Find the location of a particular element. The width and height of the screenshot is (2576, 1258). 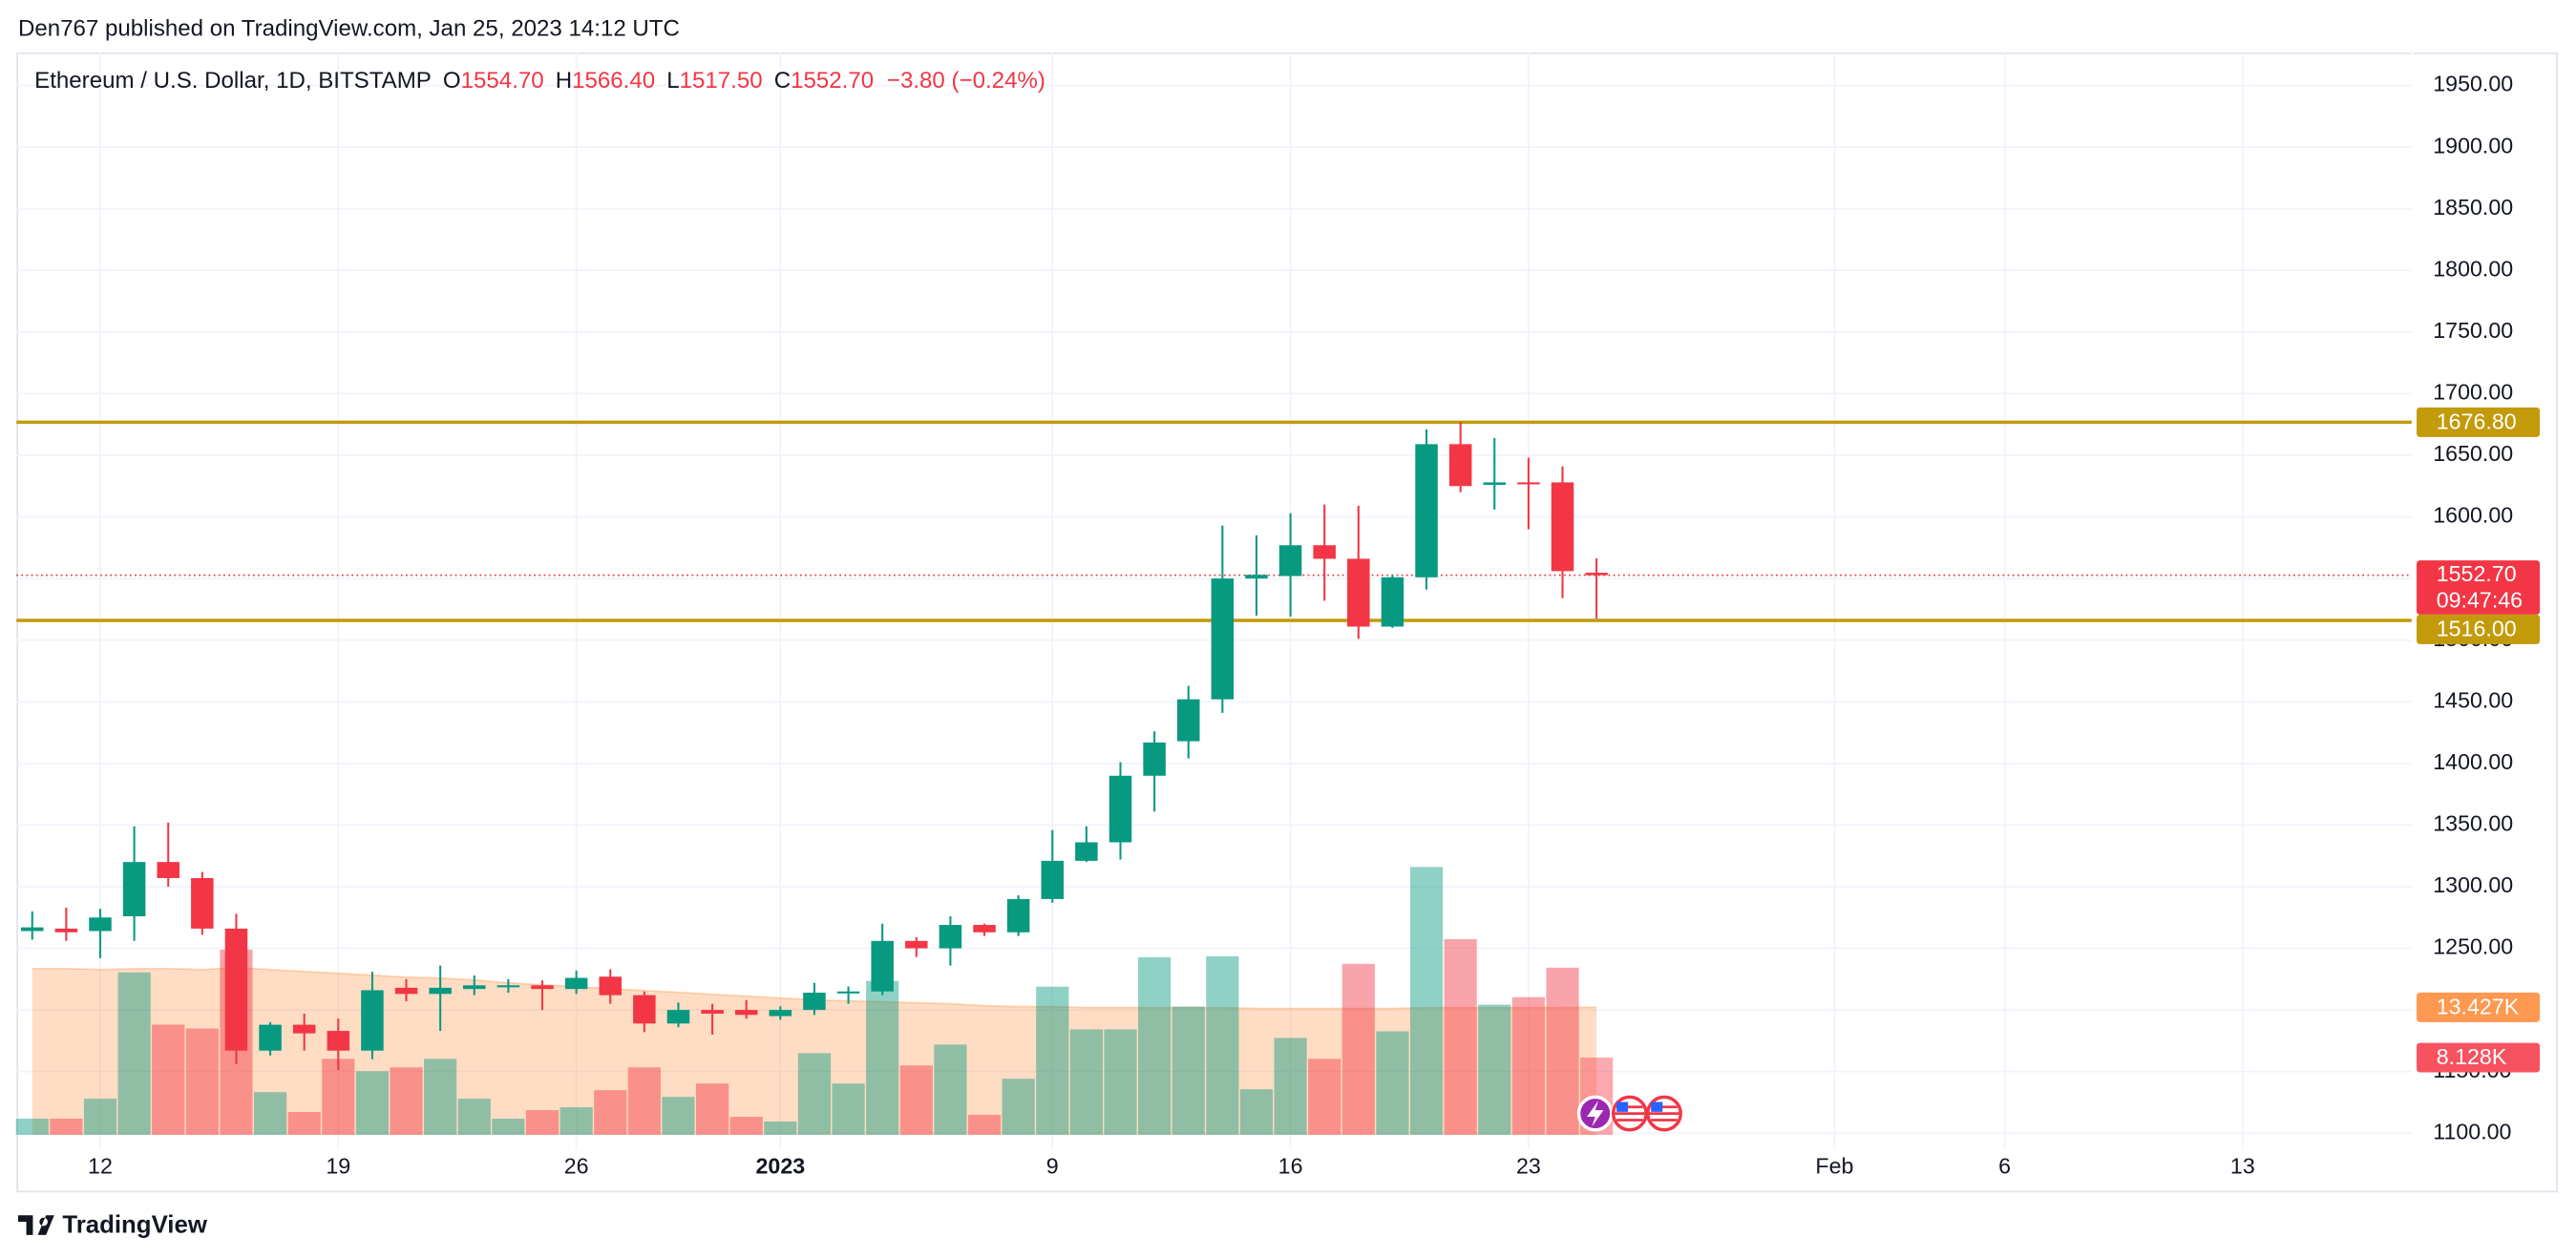

y-tick-label: 1750.00 is located at coordinates (2473, 331).